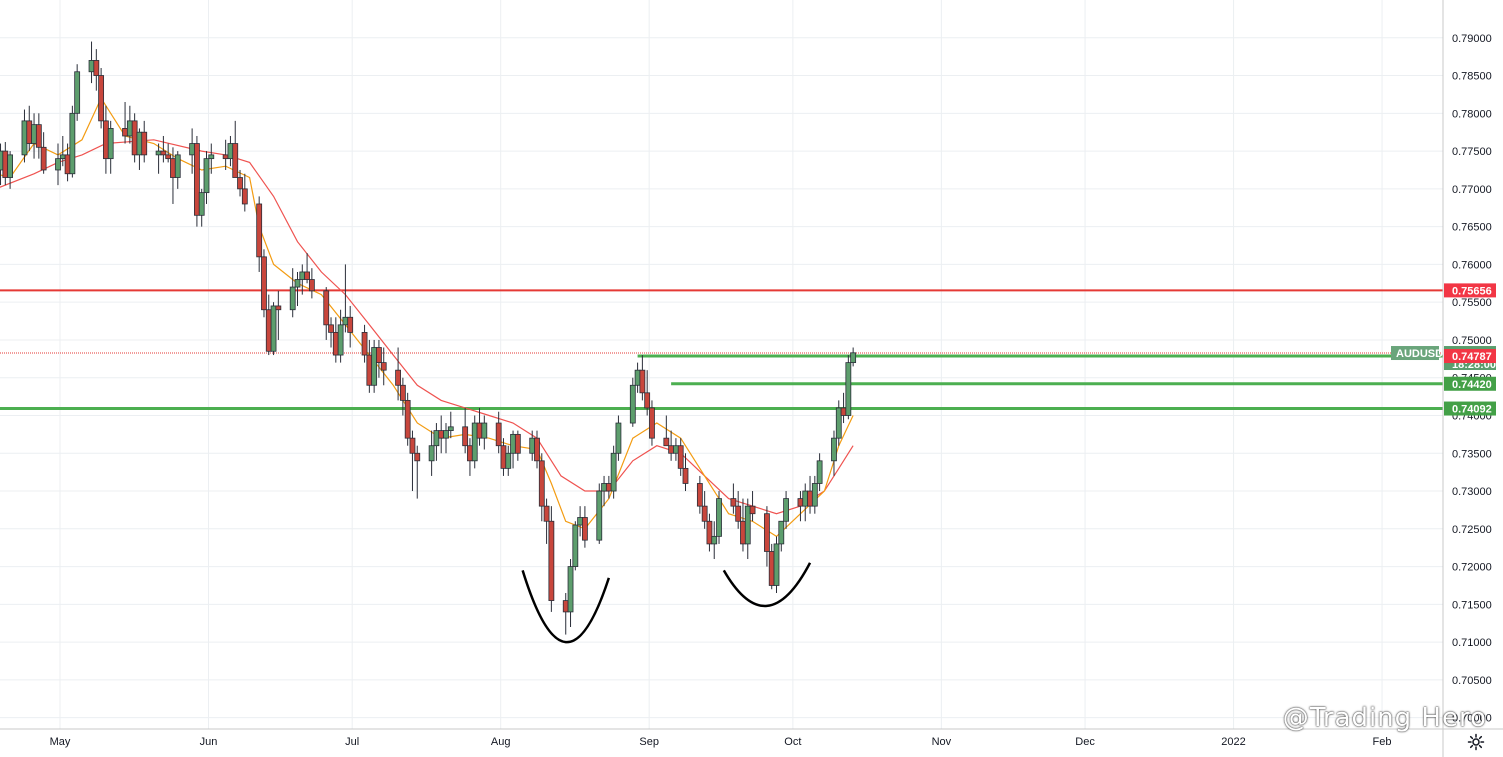 The height and width of the screenshot is (757, 1503). What do you see at coordinates (1415, 353) in the screenshot?
I see `symbol-tag-bg` at bounding box center [1415, 353].